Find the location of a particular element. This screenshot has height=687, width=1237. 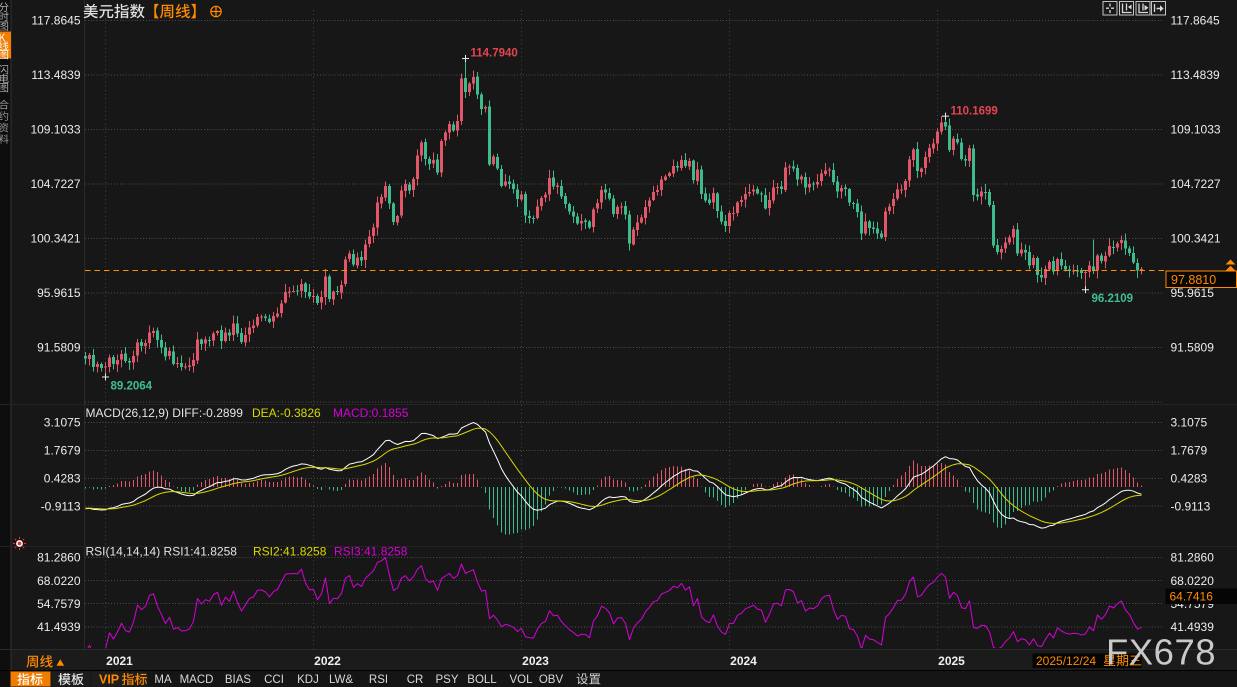

svg-text: 54.7579 is located at coordinates (59, 604).